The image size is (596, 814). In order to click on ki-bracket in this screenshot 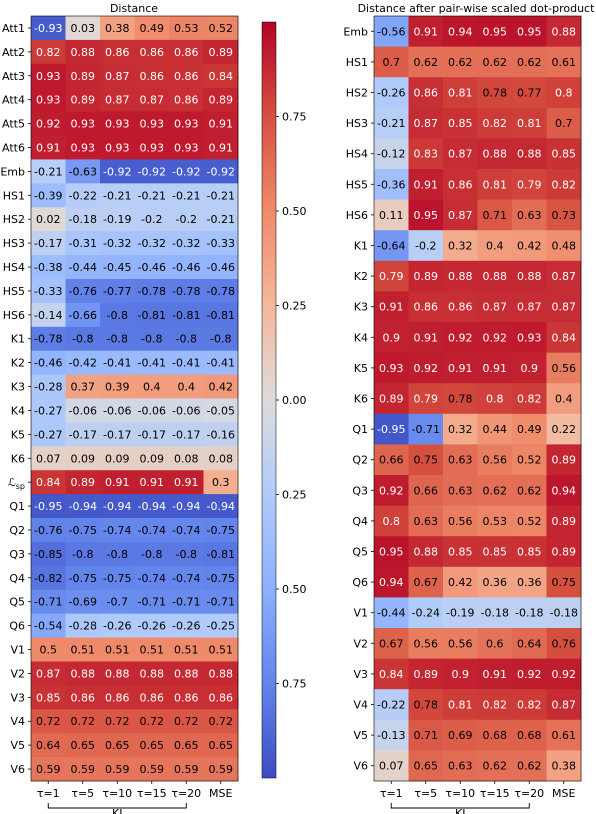, I will do `click(117, 806)`.